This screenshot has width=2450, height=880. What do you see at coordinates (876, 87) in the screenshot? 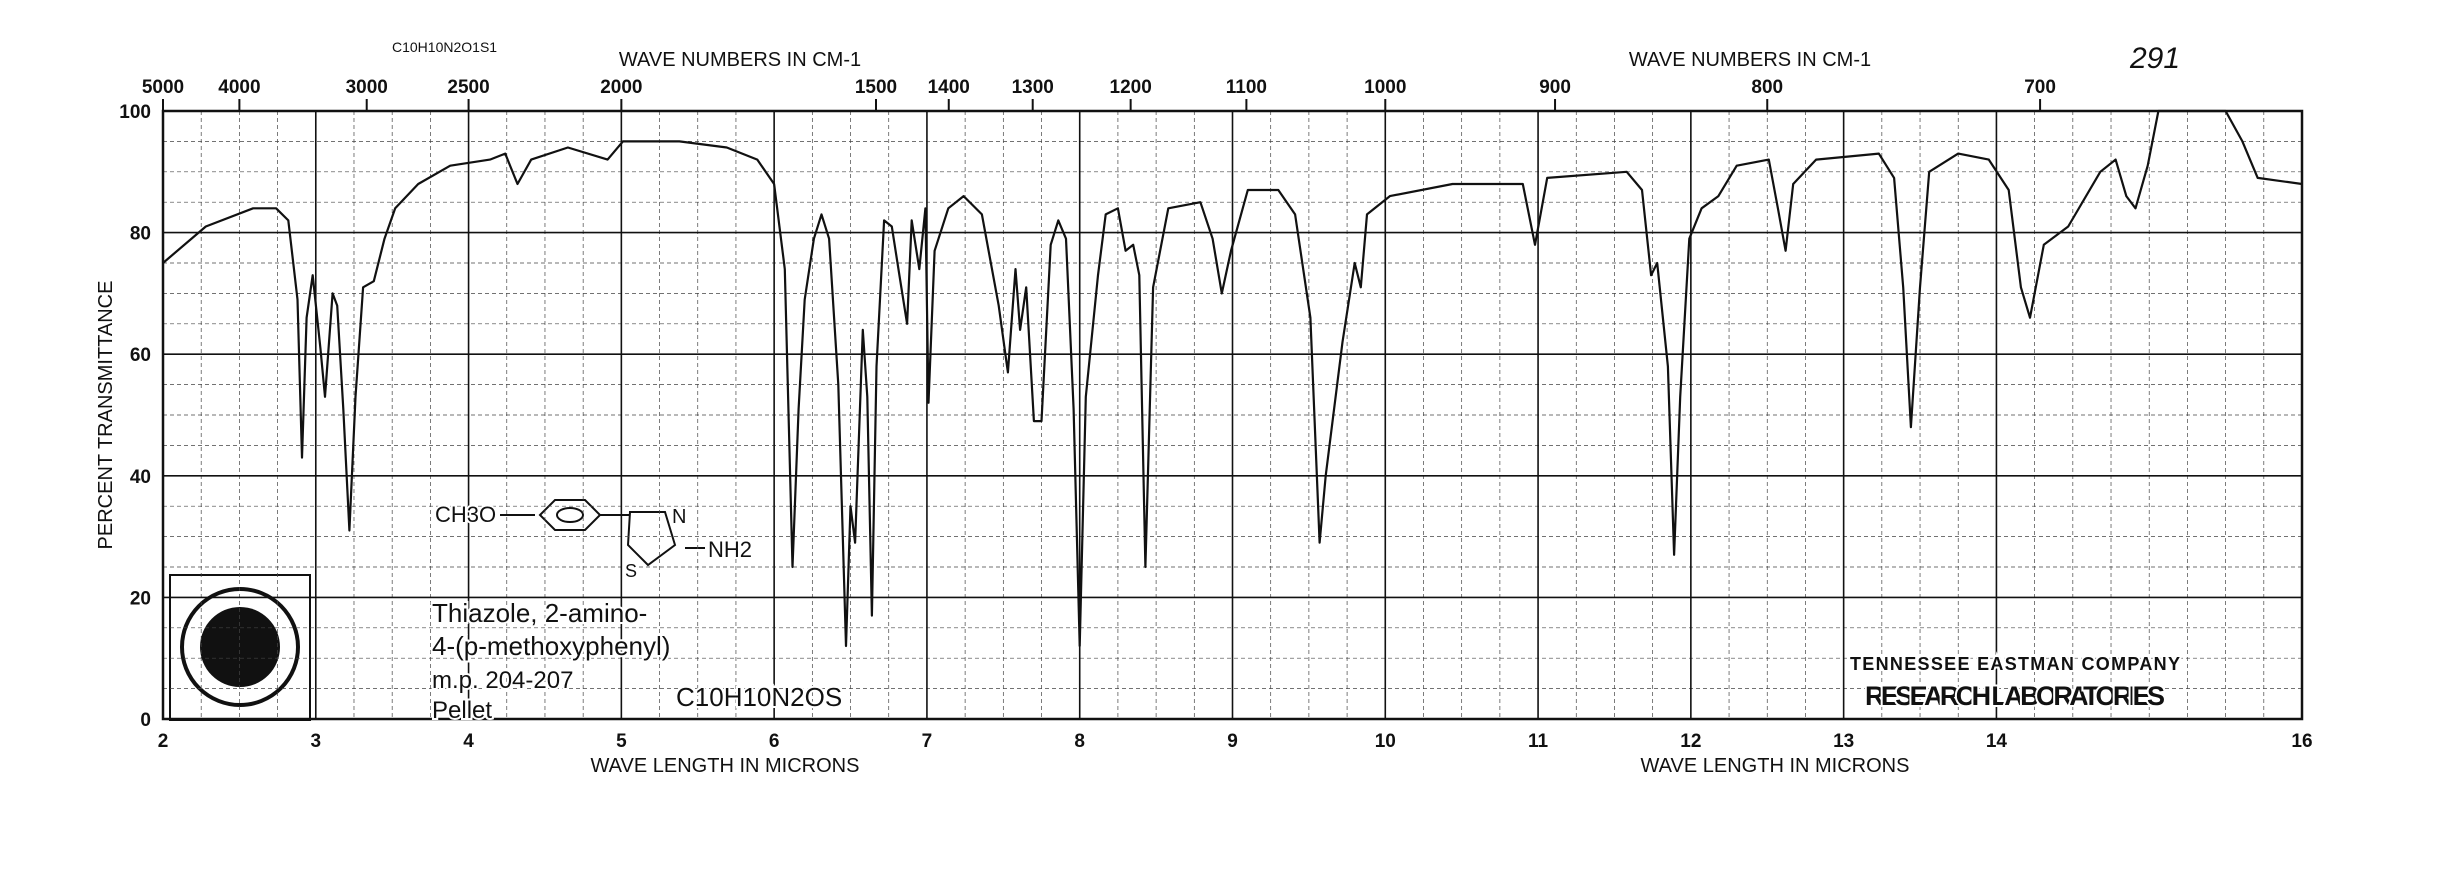
I see `top-tick-label: 1500` at bounding box center [876, 87].